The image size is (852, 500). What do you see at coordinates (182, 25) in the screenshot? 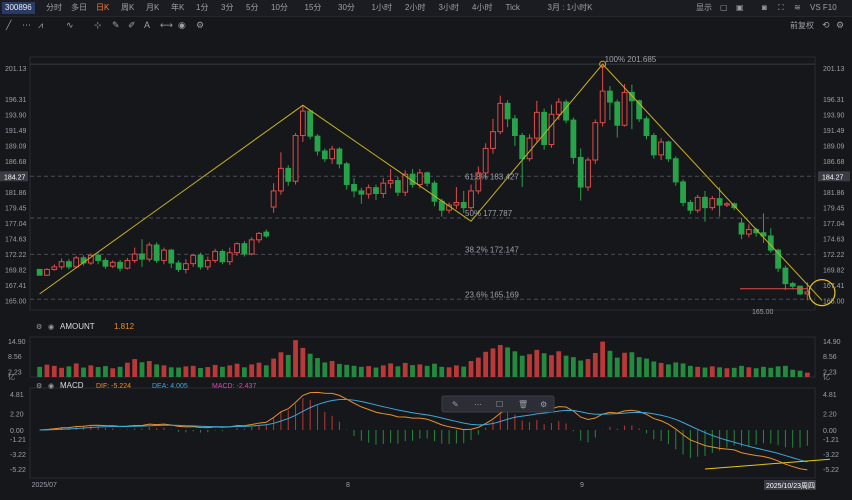
I see `eye-icon: ◉` at bounding box center [182, 25].